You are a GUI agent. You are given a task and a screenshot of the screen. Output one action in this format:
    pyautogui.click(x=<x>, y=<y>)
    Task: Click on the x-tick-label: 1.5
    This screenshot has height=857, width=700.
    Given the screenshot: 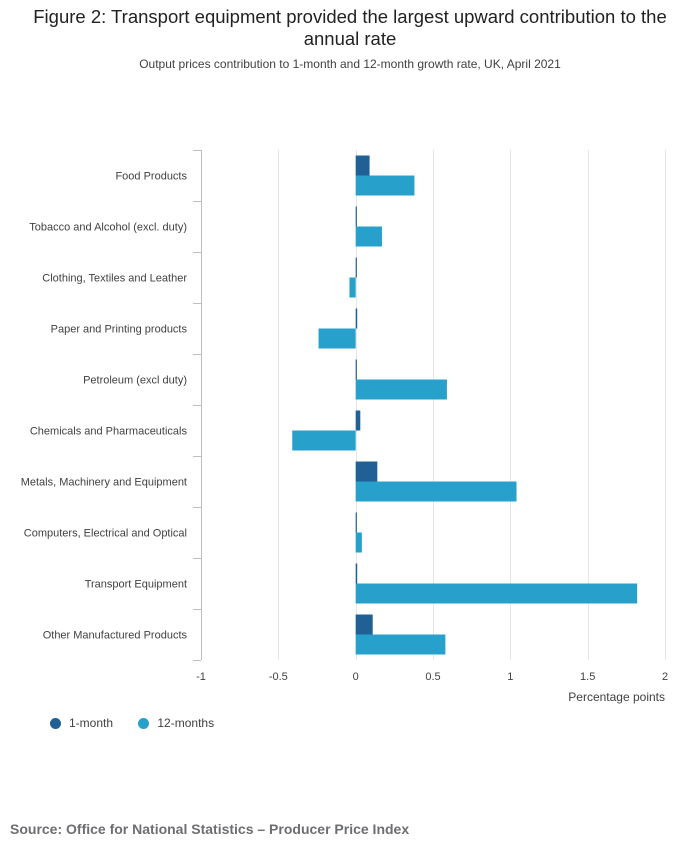 What is the action you would take?
    pyautogui.click(x=587, y=677)
    